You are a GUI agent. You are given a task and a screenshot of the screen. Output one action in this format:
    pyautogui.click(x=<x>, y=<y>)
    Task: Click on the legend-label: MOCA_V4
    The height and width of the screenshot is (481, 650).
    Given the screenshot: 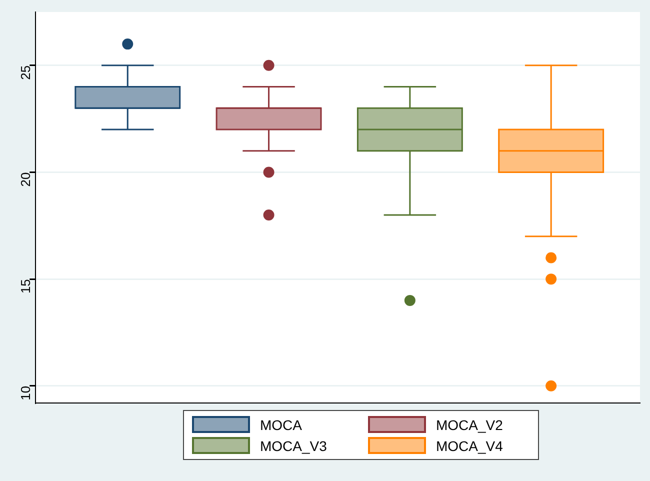 What is the action you would take?
    pyautogui.click(x=469, y=446)
    